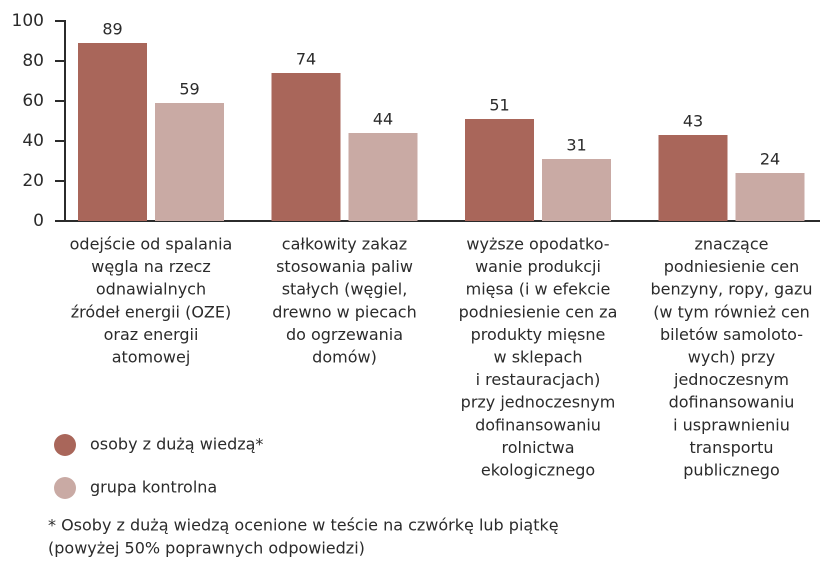 Image resolution: width=824 pixels, height=561 pixels. What do you see at coordinates (150, 266) in the screenshot?
I see `x-tick-label: węgla na rzecz` at bounding box center [150, 266].